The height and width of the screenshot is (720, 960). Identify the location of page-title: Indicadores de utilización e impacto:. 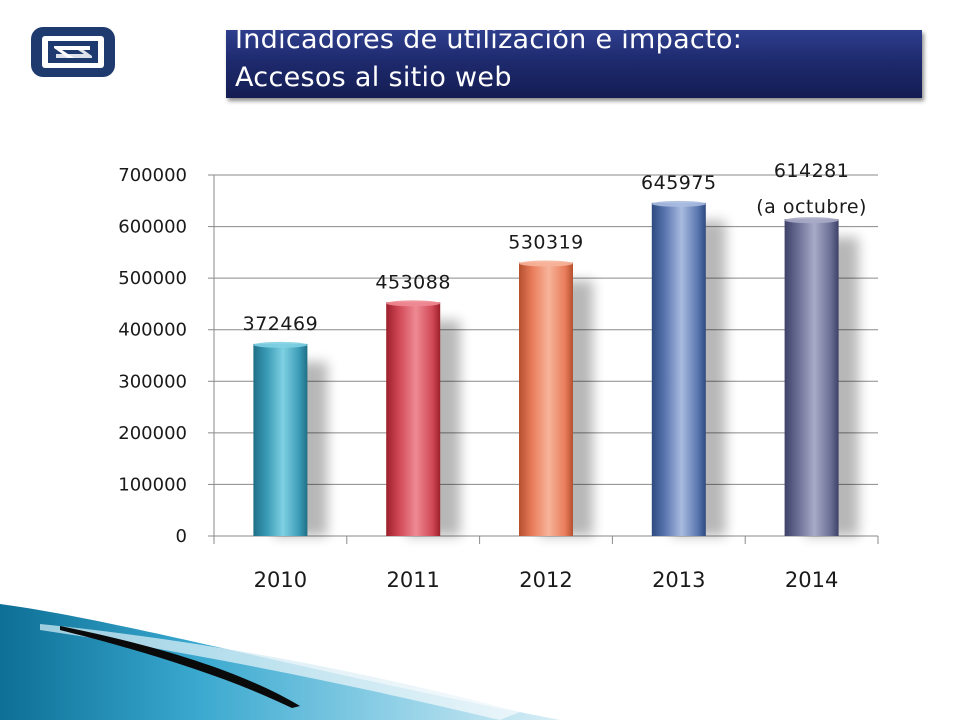
(489, 42).